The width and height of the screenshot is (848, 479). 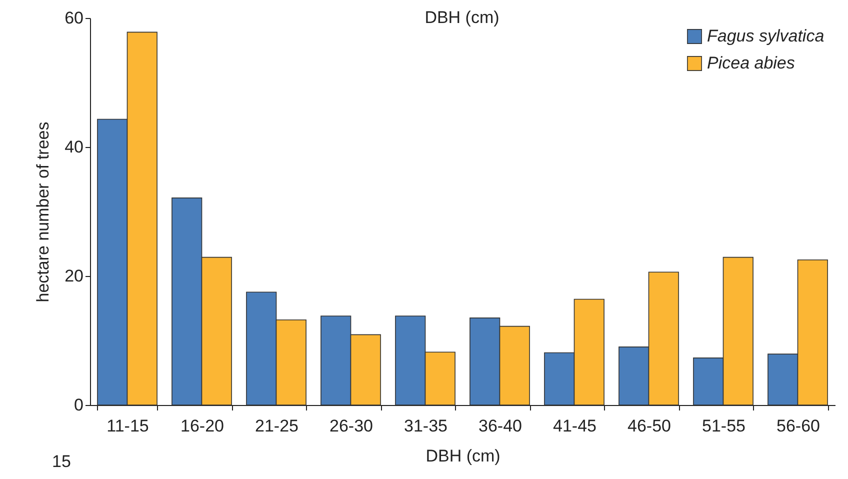 What do you see at coordinates (463, 456) in the screenshot?
I see `x-axis-title: DBH (cm)` at bounding box center [463, 456].